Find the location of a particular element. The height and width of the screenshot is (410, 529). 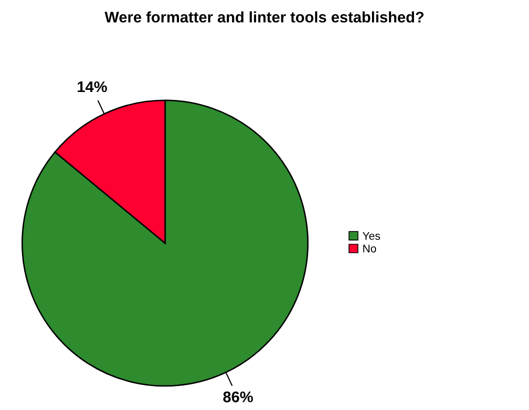

data-label: 86% is located at coordinates (238, 396).